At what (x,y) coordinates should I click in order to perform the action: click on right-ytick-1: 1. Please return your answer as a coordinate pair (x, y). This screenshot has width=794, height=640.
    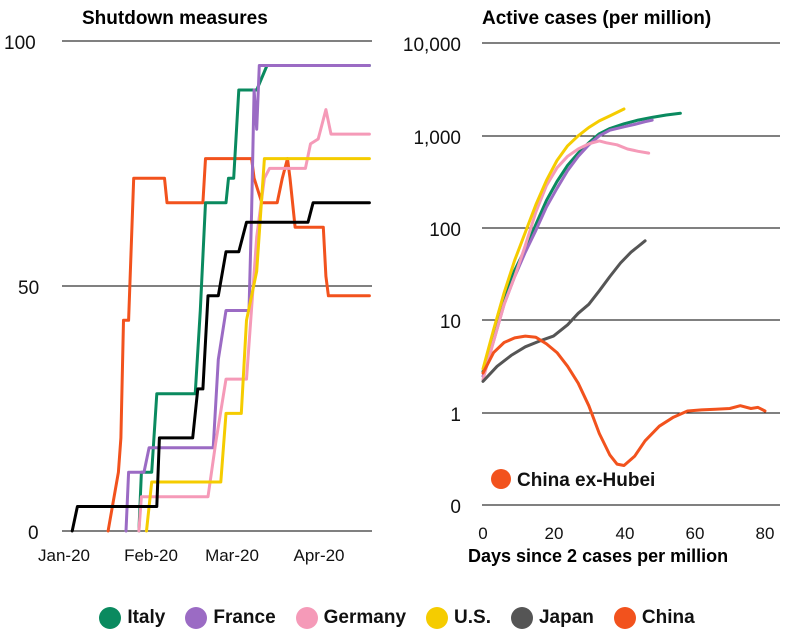
    Looking at the image, I should click on (455, 415).